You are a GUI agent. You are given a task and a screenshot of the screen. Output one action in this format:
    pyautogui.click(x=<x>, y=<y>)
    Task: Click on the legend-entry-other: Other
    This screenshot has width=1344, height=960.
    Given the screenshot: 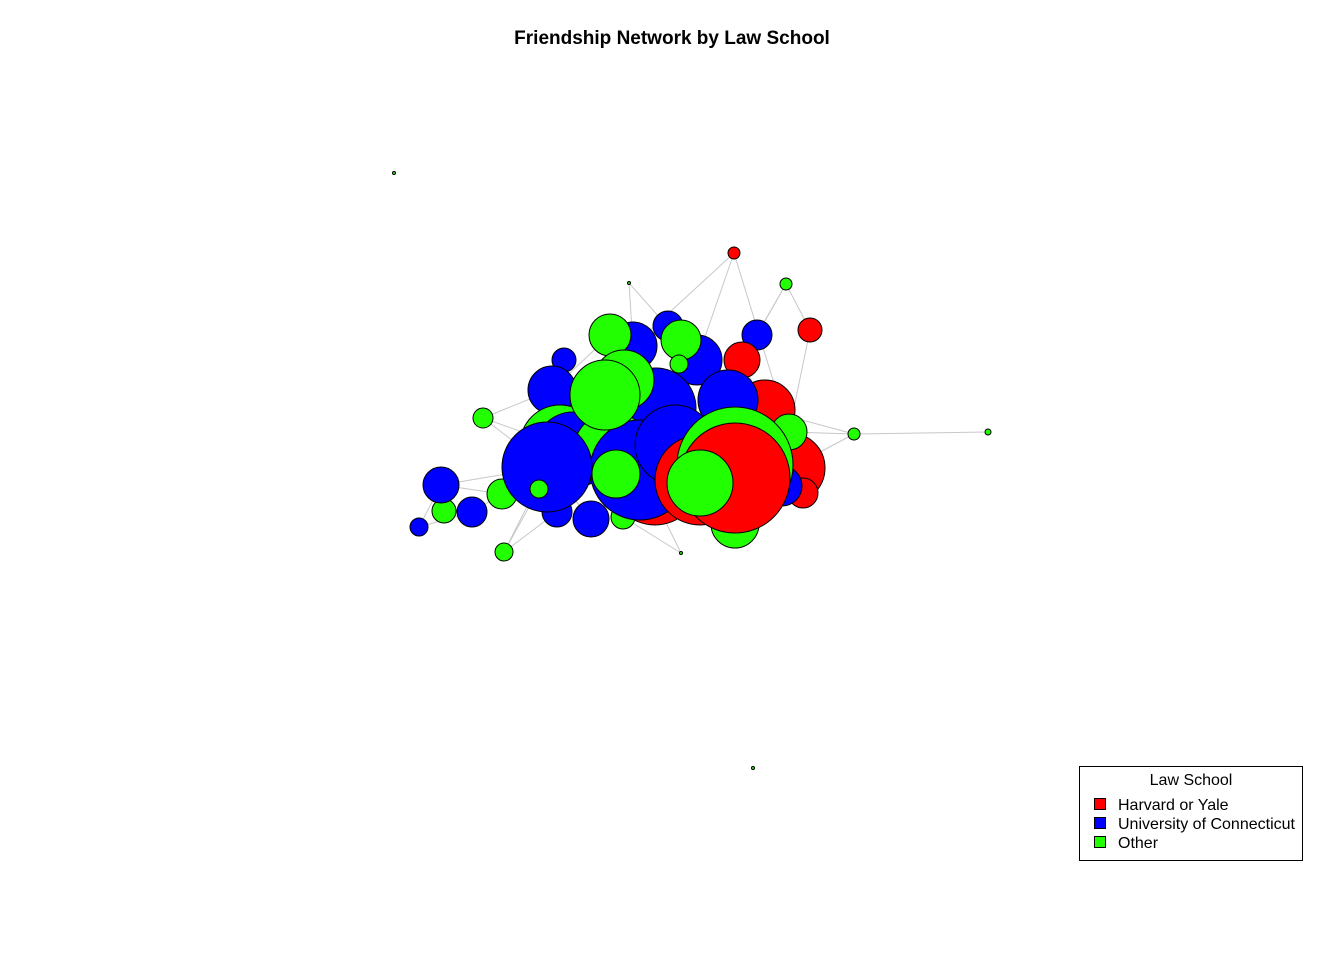 What is the action you would take?
    pyautogui.click(x=1126, y=843)
    